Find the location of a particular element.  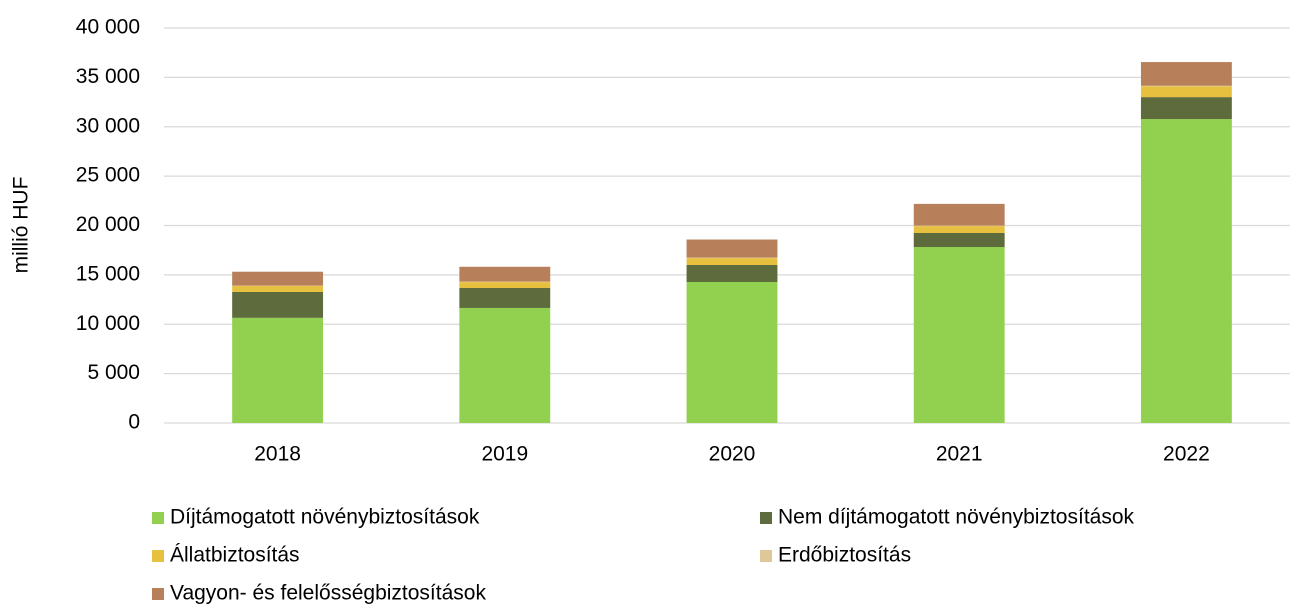

y-axis-label: millió HUF is located at coordinates (21, 225).